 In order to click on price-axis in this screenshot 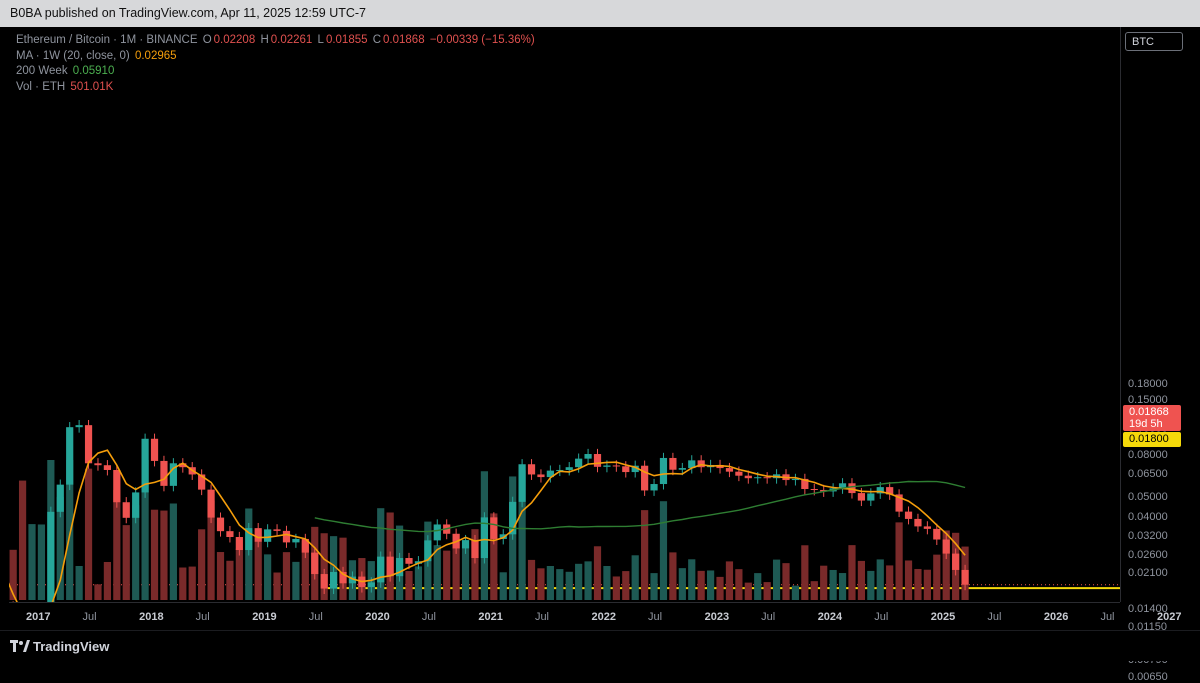, I will do `click(1160, 314)`.